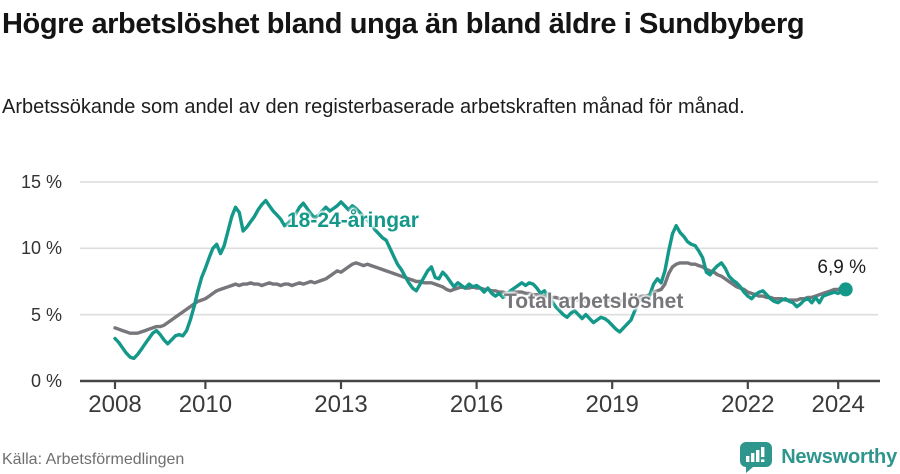  Describe the element at coordinates (341, 404) in the screenshot. I see `x-tick-label: 2013` at that location.